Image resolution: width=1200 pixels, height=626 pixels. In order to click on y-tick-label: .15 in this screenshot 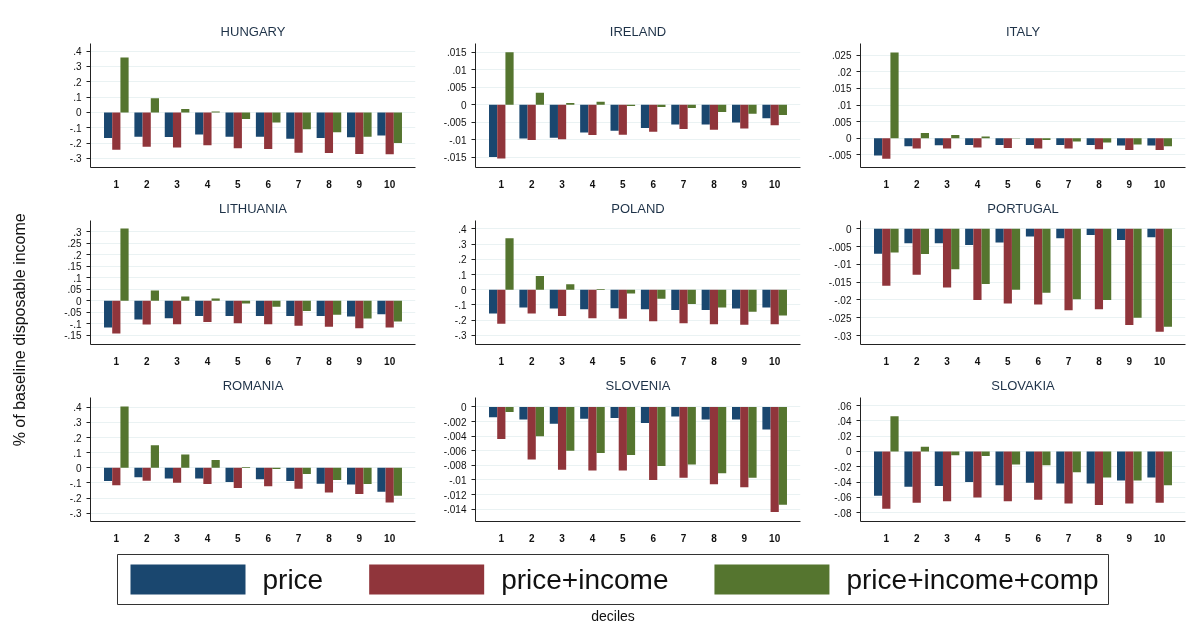, I will do `click(74, 267)`.